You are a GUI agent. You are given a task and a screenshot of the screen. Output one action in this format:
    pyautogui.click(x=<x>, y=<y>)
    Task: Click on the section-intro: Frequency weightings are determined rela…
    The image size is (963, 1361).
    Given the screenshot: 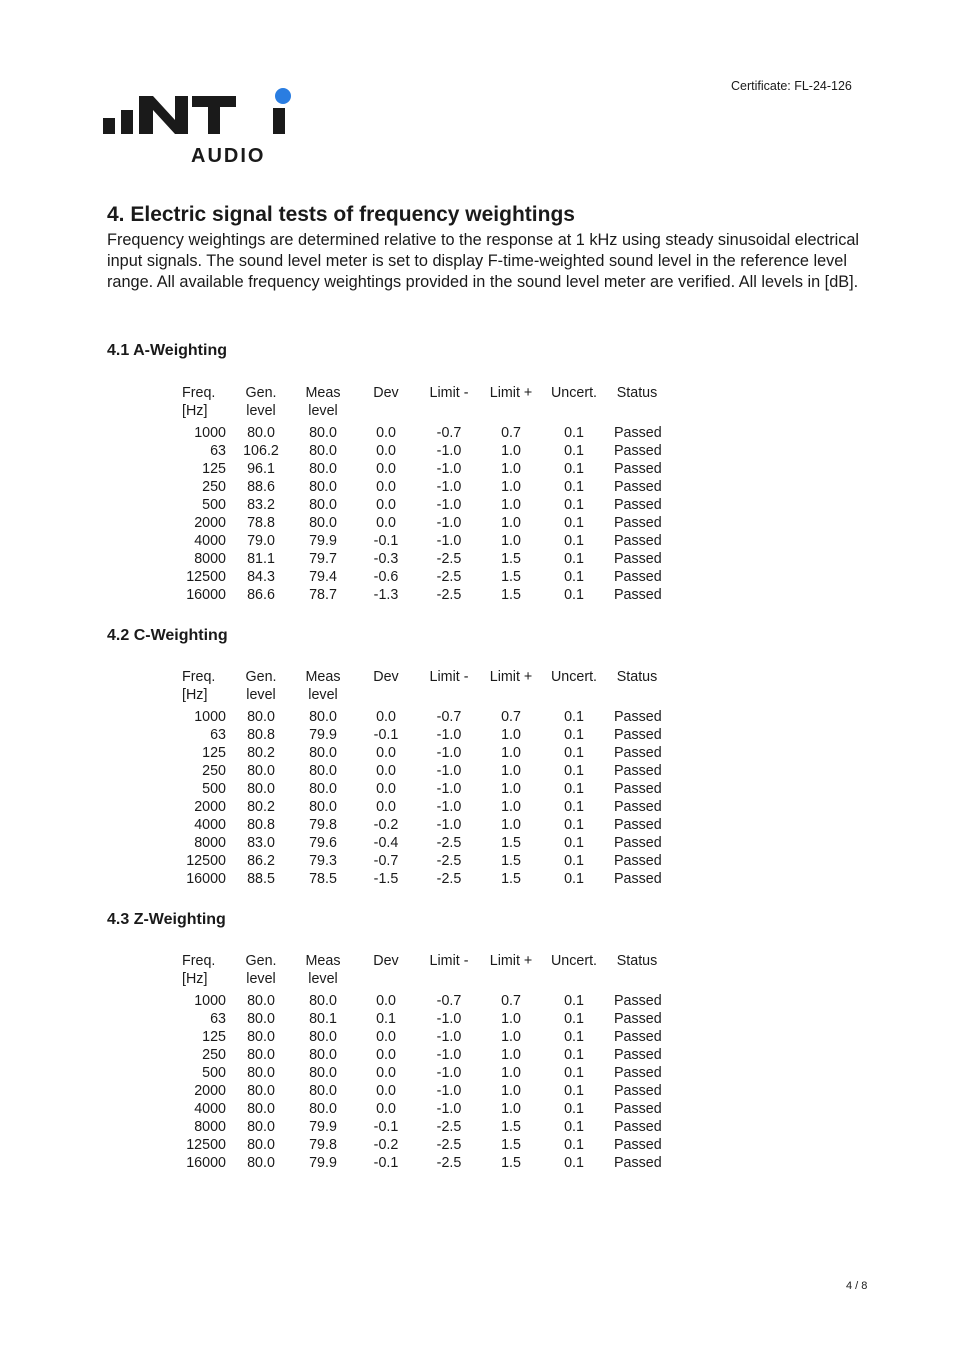 What is the action you would take?
    pyautogui.click(x=483, y=261)
    